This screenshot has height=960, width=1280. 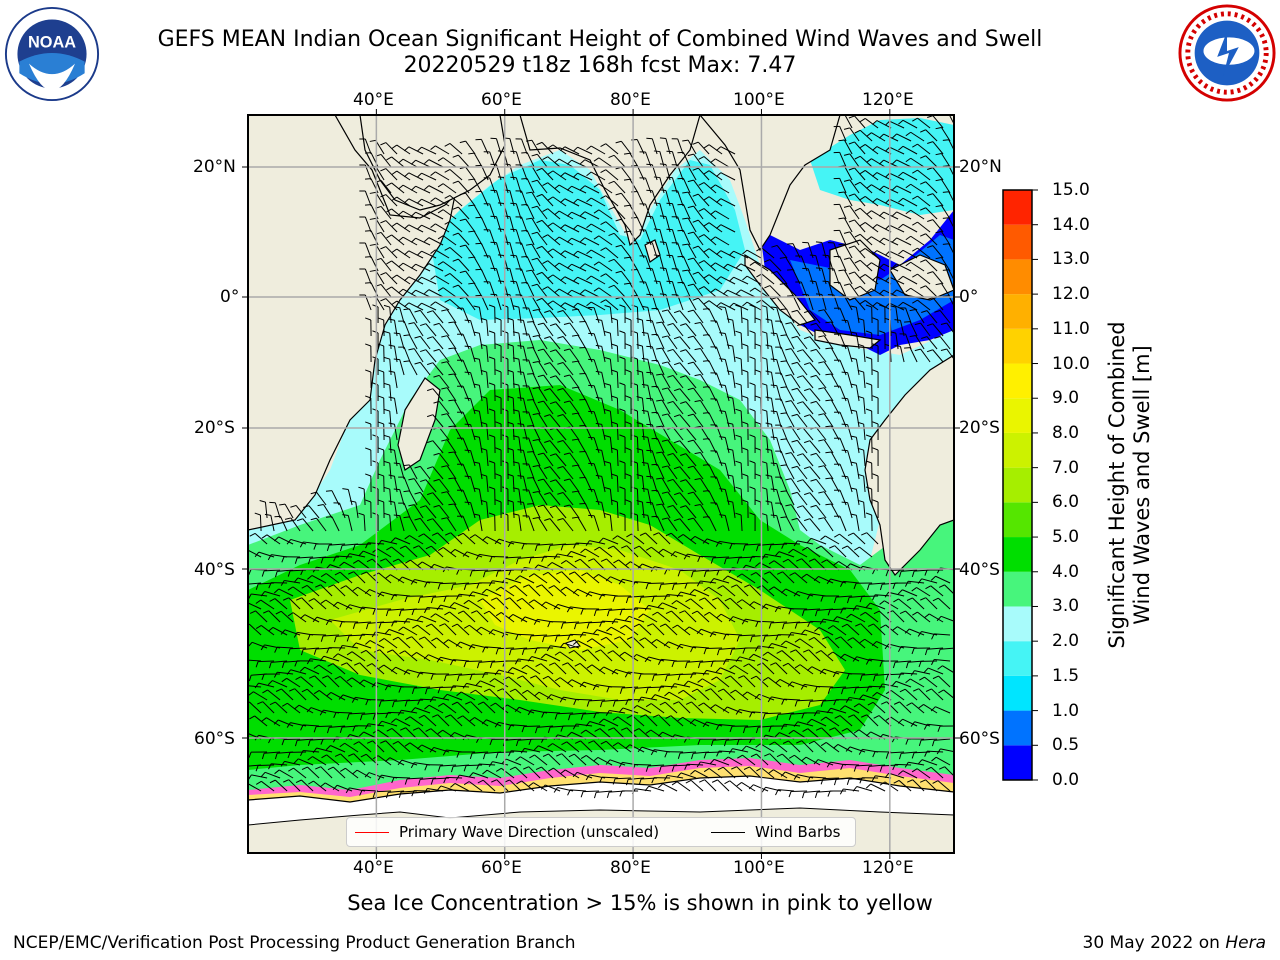 I want to click on footer-date-text: 30 May 2022 on, so click(x=1154, y=943).